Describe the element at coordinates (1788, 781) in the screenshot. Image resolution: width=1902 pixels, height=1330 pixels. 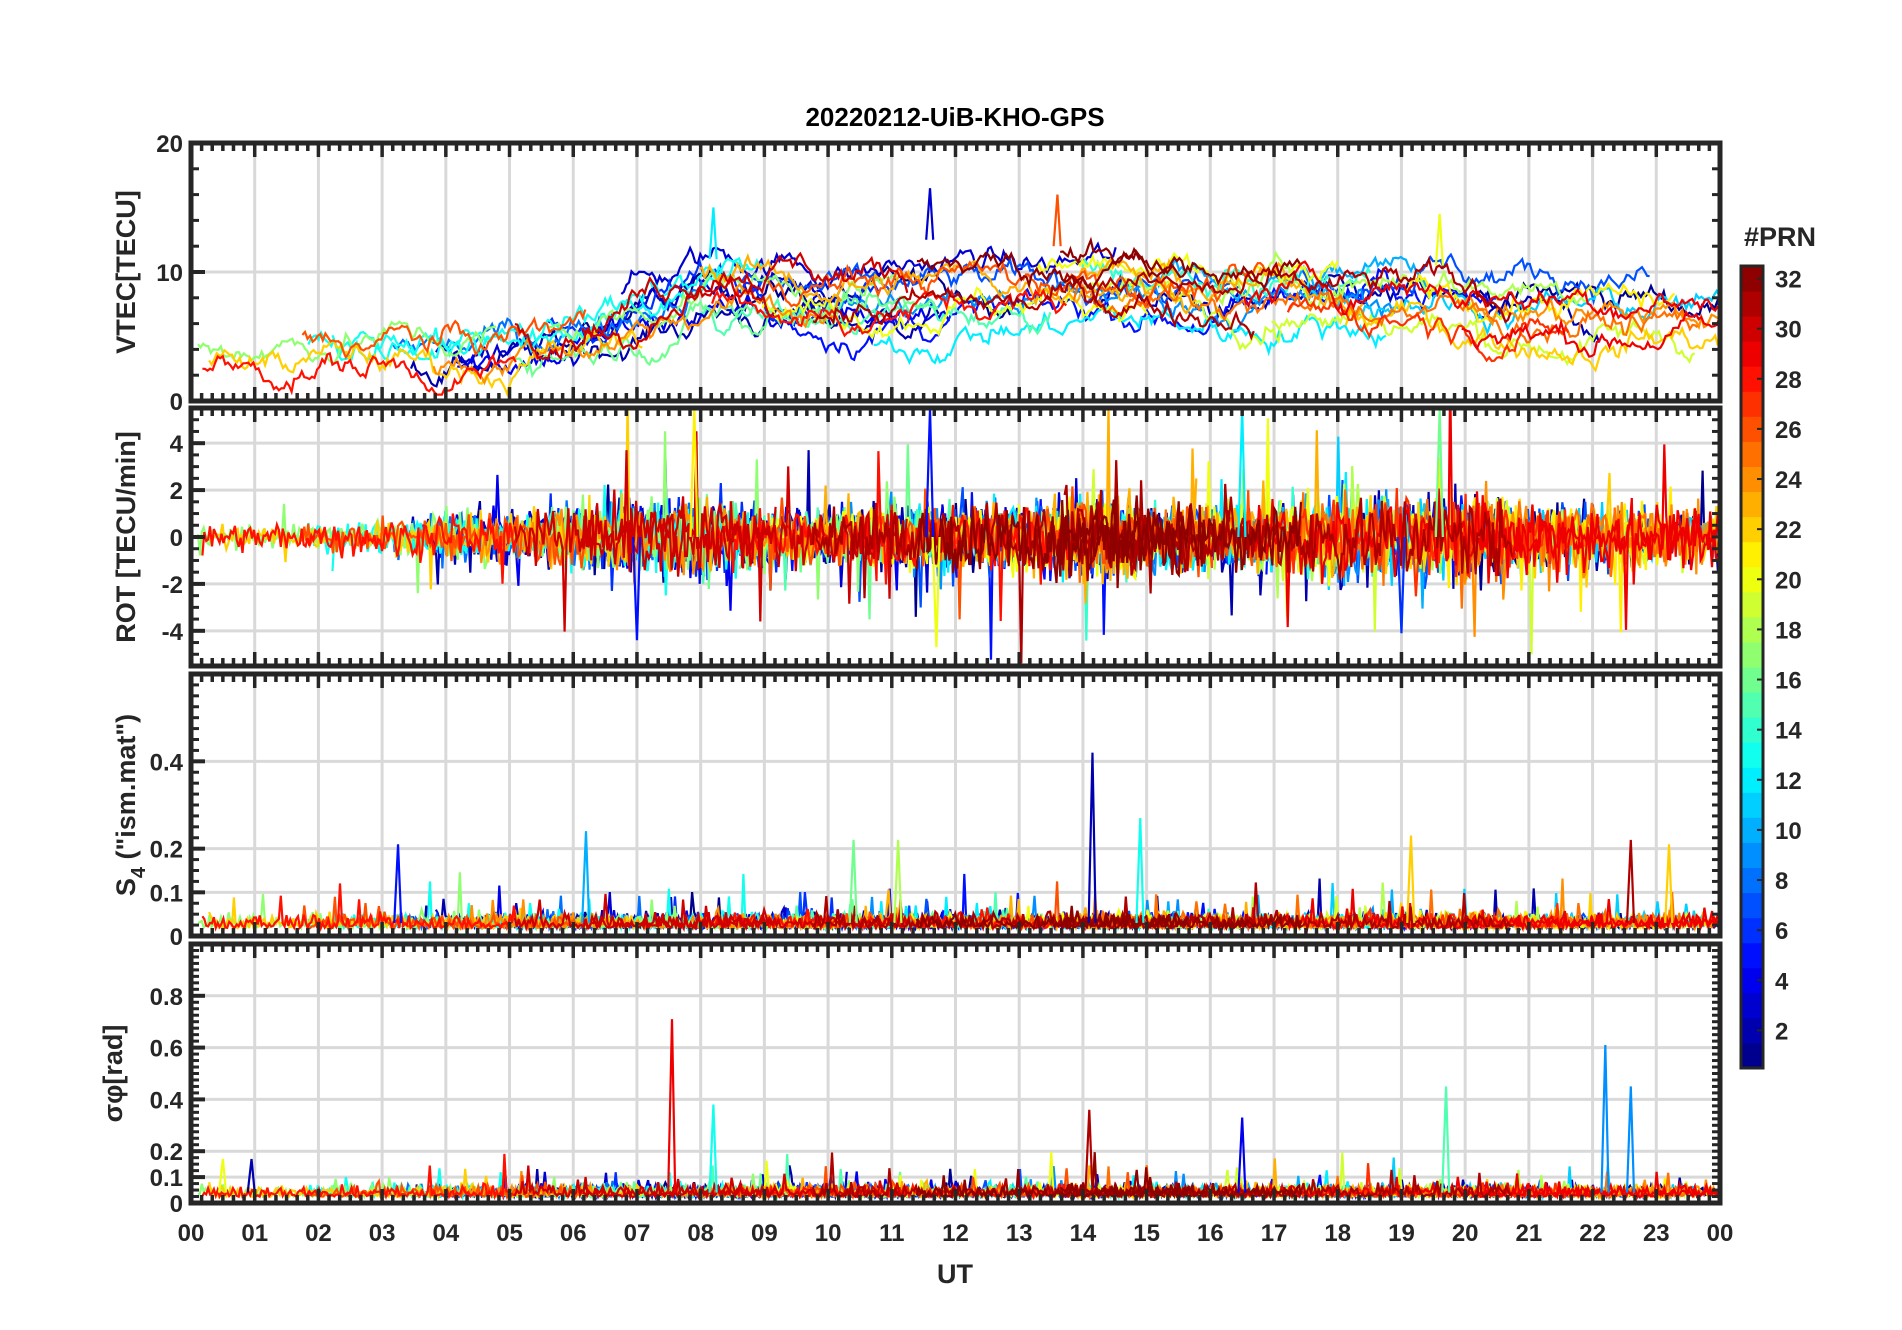
I see `colorbar-tick-label: 12` at that location.